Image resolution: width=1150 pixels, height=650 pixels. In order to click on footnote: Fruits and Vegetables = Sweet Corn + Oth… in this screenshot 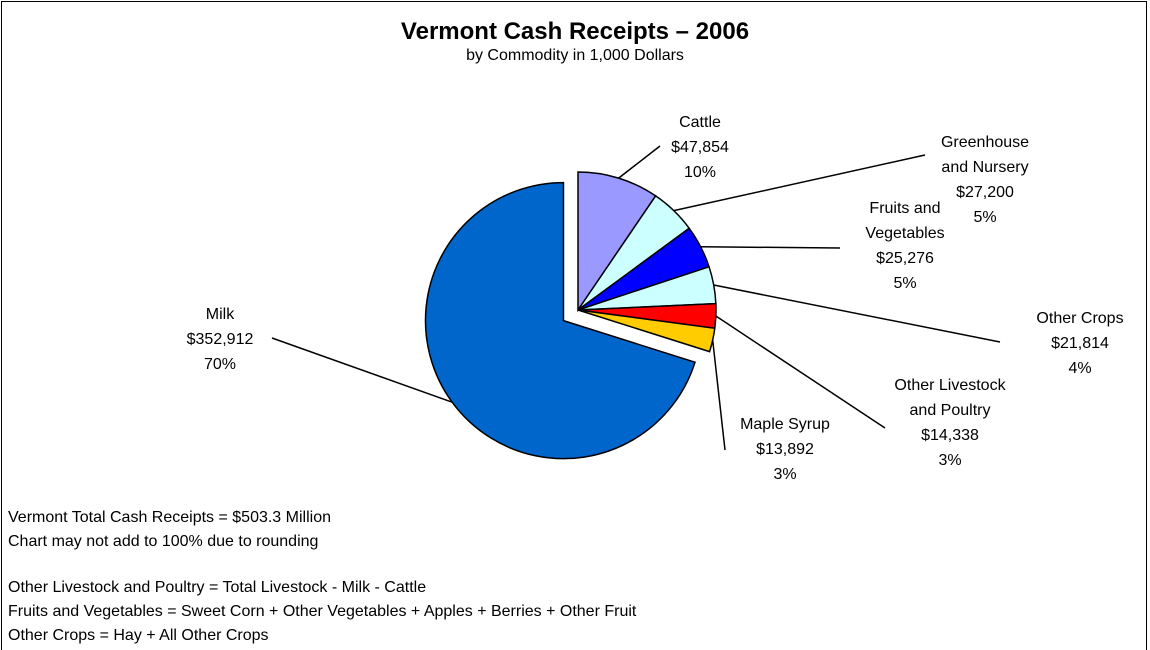, I will do `click(322, 611)`.